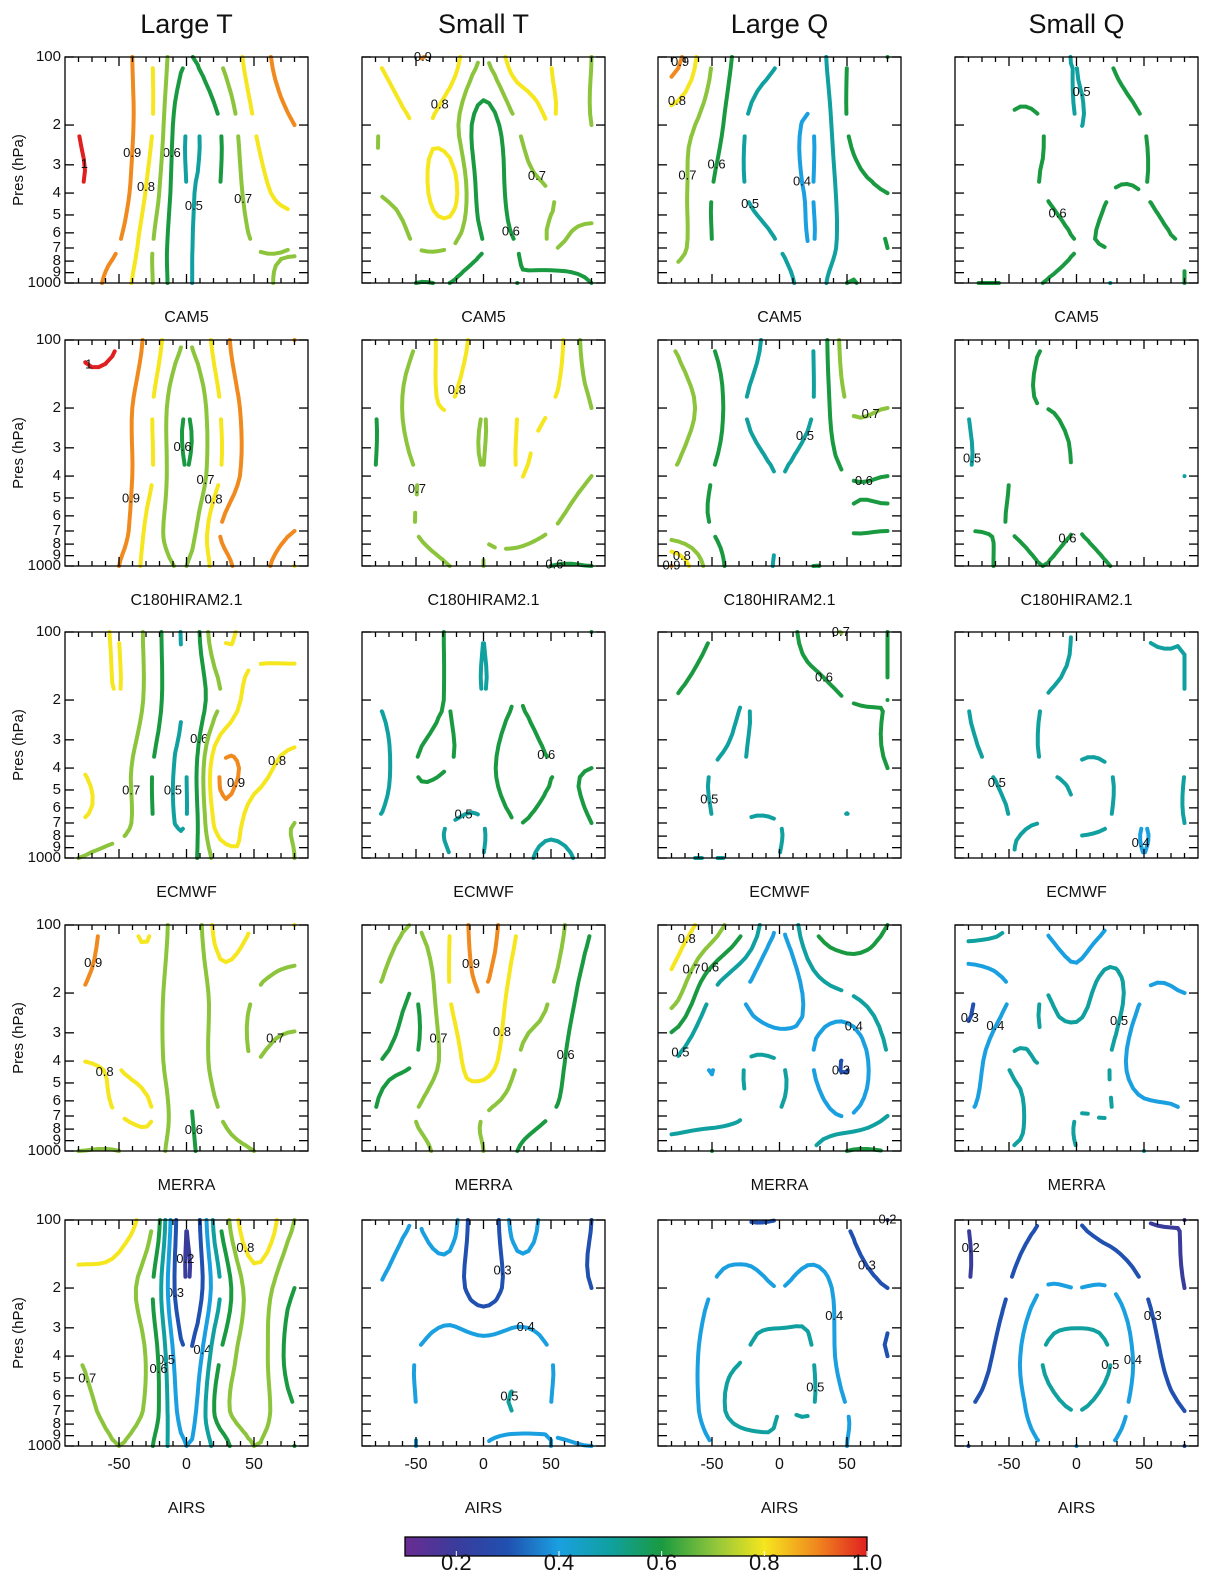 The image size is (1209, 1574). What do you see at coordinates (48, 924) in the screenshot?
I see `y-tick-label: 100` at bounding box center [48, 924].